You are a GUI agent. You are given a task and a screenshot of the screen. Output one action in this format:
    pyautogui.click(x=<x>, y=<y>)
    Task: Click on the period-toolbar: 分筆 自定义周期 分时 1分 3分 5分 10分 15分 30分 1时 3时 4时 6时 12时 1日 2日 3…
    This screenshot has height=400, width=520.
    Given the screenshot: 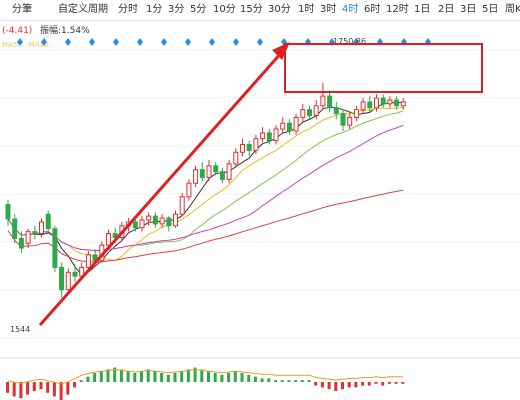 What is the action you would take?
    pyautogui.click(x=260, y=10)
    